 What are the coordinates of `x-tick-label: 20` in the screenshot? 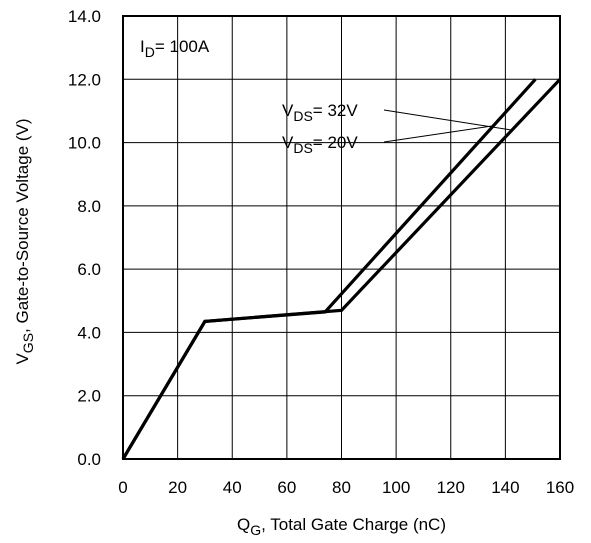 It's located at (177, 487).